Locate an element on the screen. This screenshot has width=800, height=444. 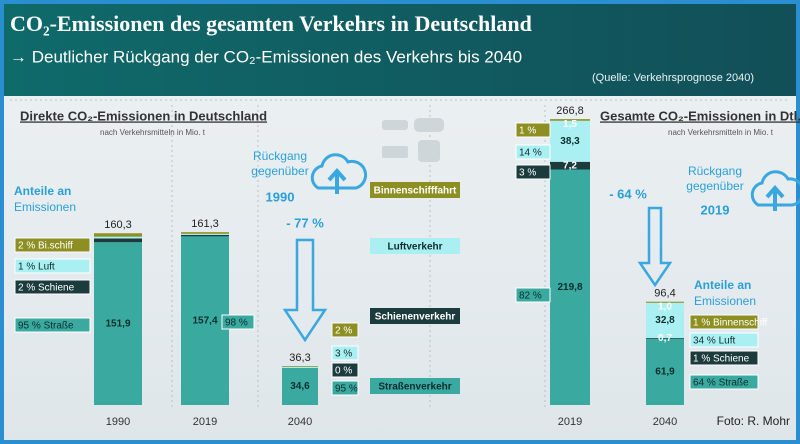
right-shares-heading: Emissionen is located at coordinates (725, 301).